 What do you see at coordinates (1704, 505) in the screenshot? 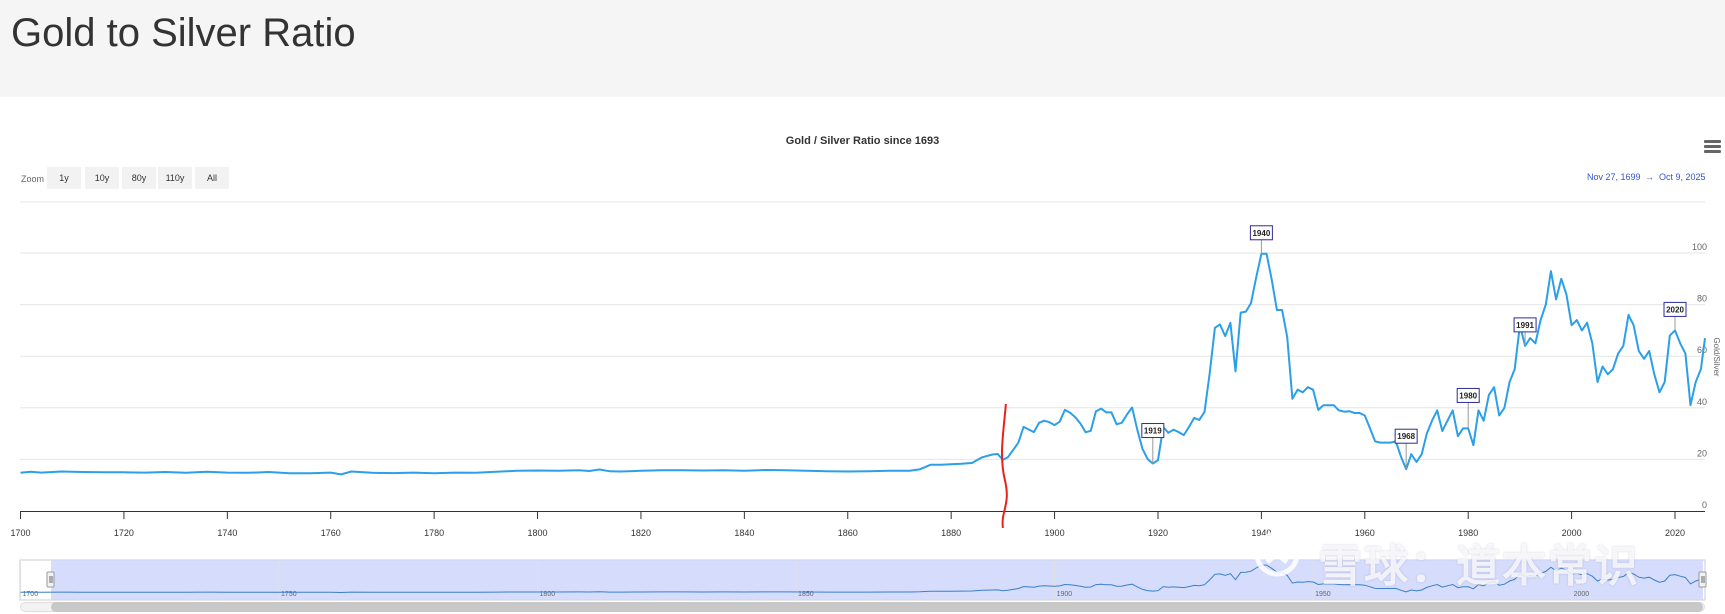
I see `y-tick-label: 0` at bounding box center [1704, 505].